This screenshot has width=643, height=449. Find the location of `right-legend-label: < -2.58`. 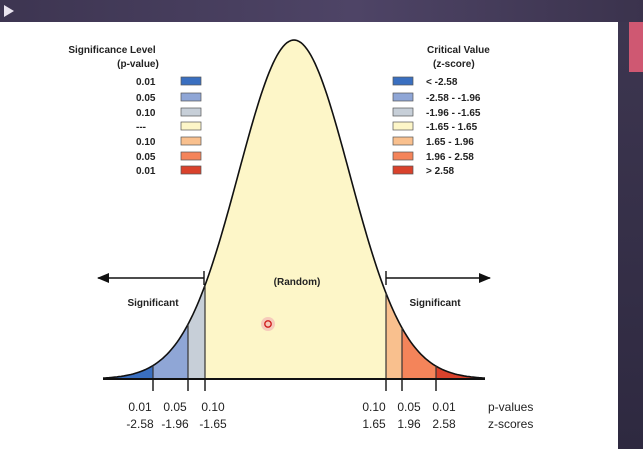

right-legend-label: < -2.58 is located at coordinates (442, 82).